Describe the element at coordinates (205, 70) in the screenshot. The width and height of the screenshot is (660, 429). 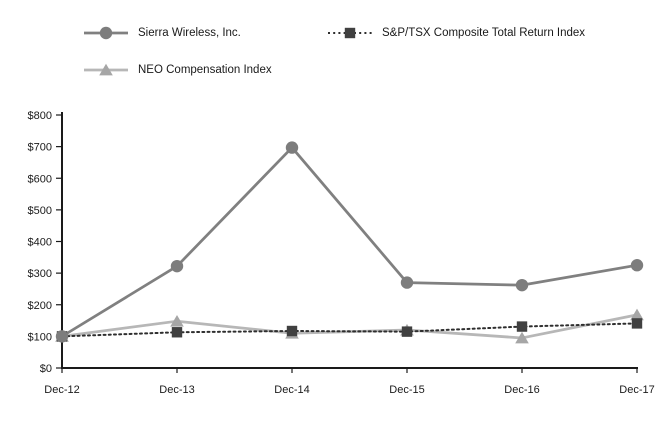
I see `legend-label-neo-compensation: NEO Compensation Index` at that location.